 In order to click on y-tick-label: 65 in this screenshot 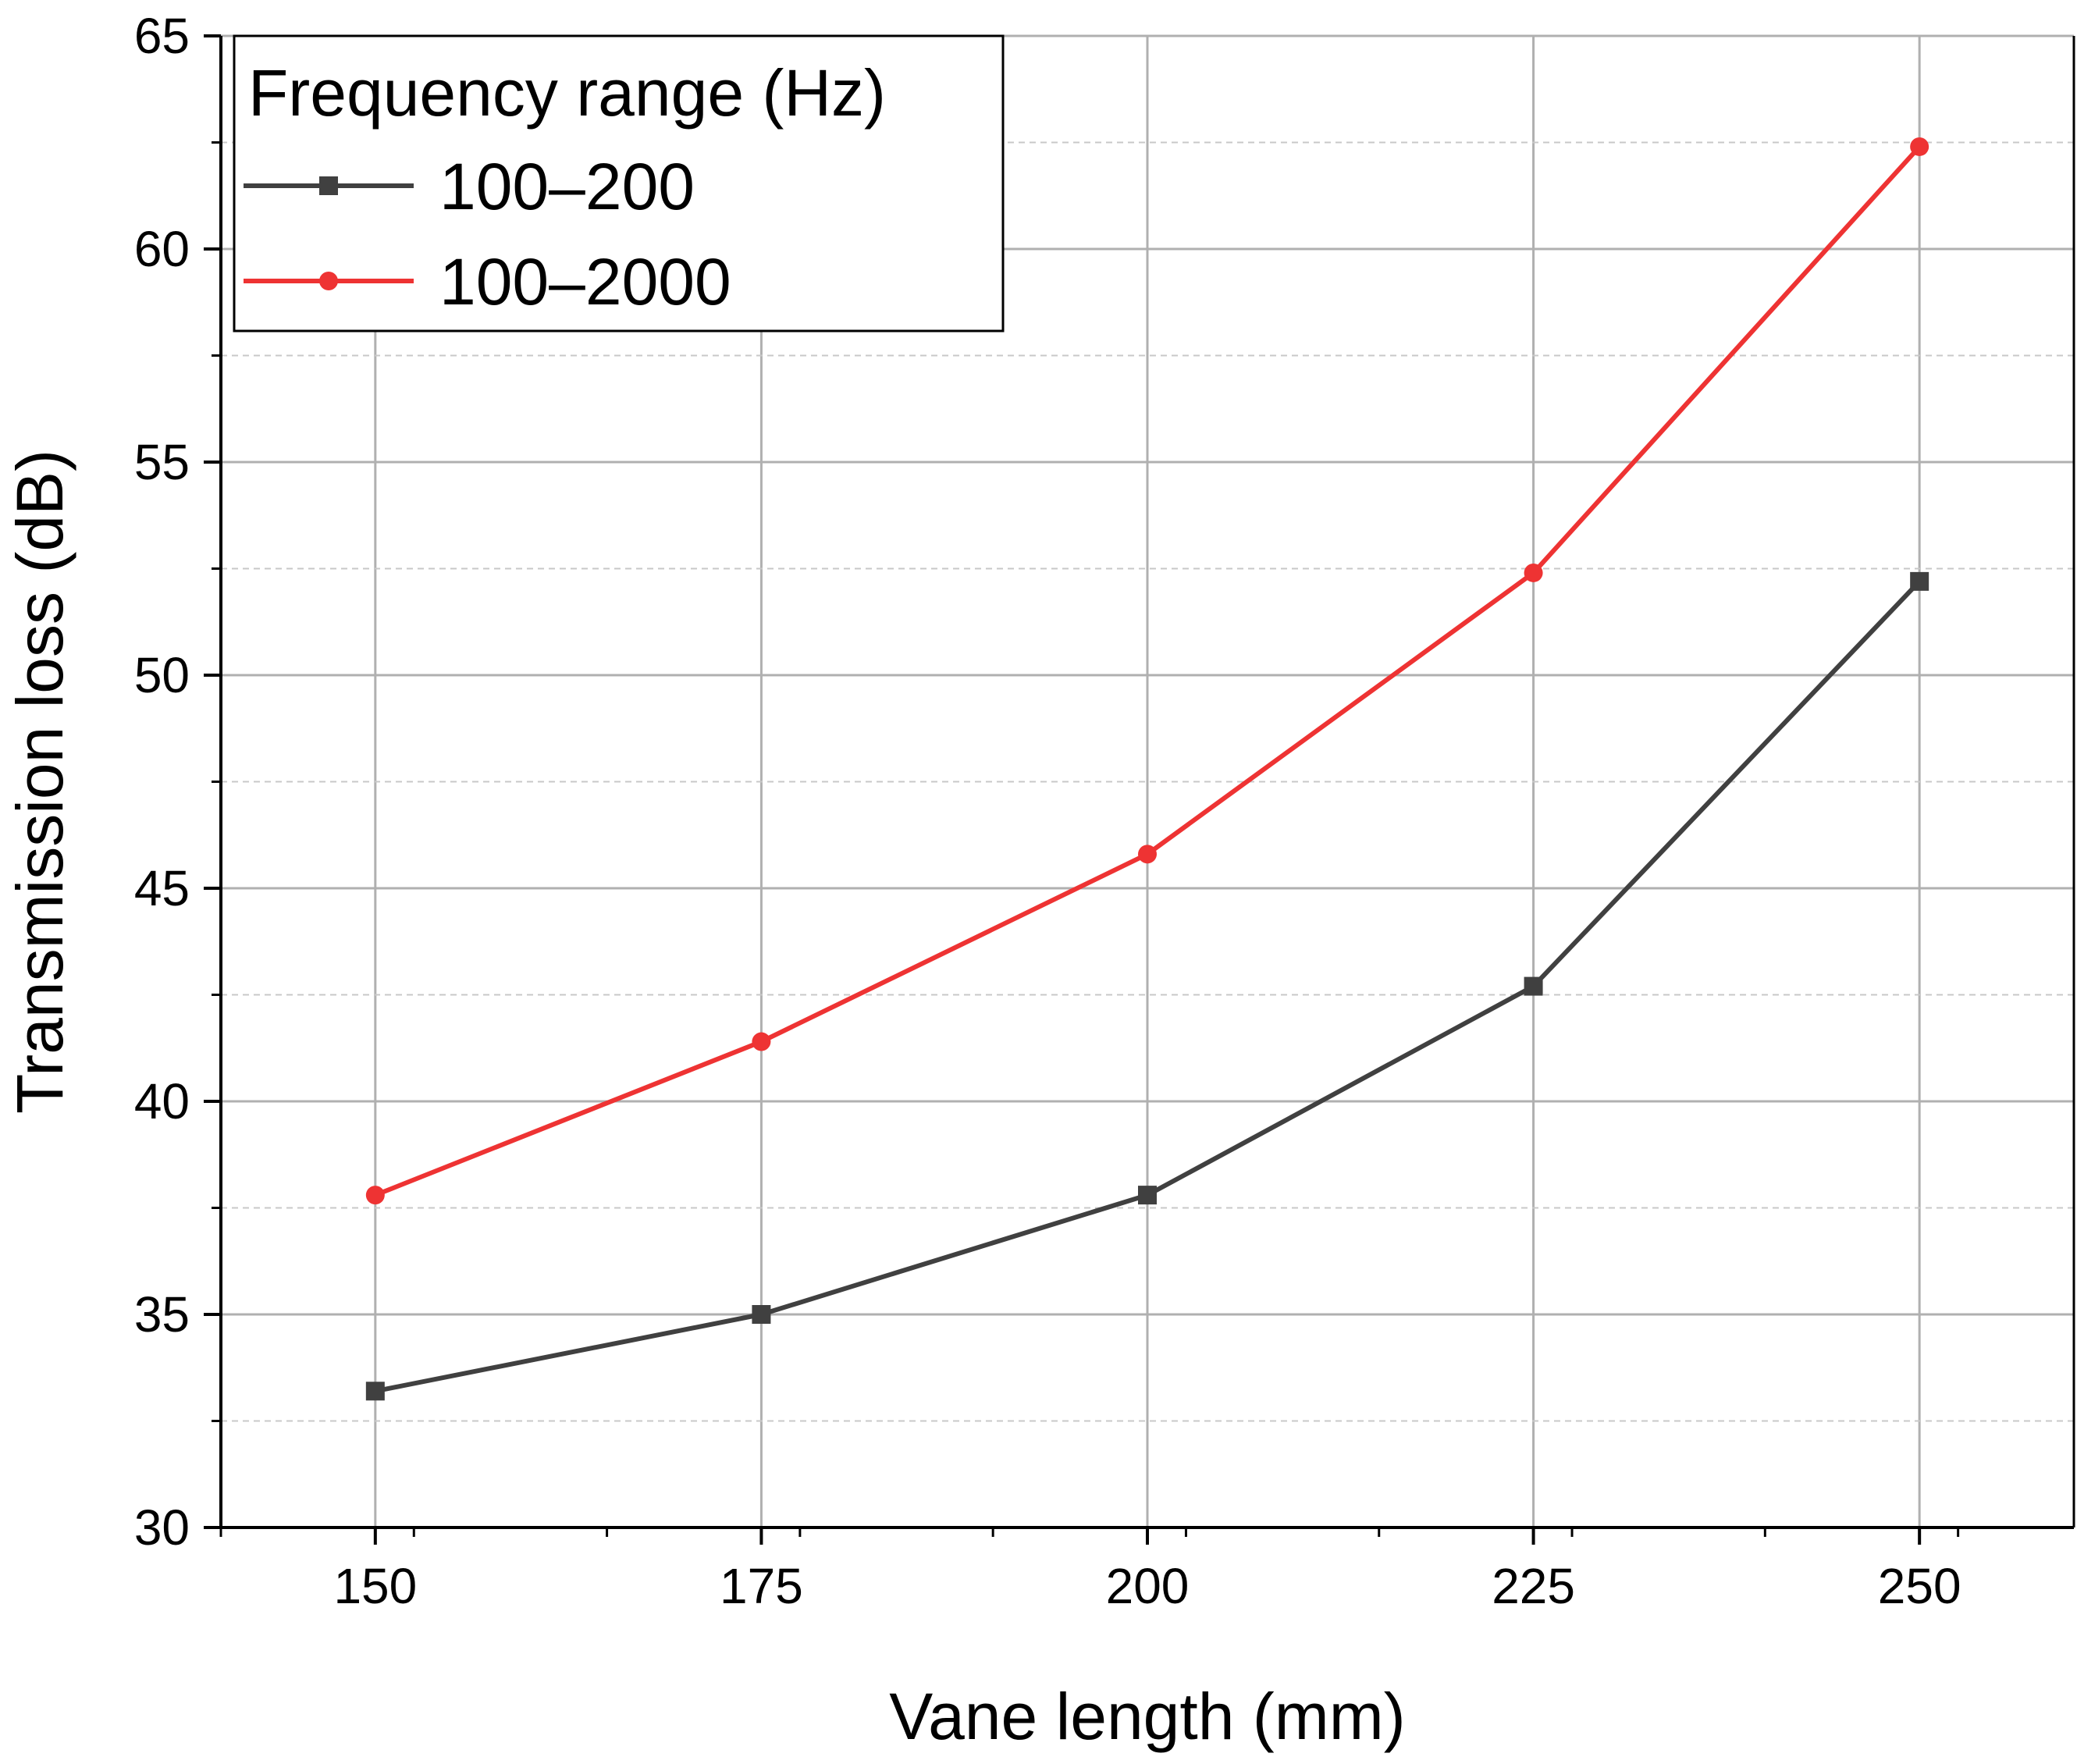, I will do `click(162, 36)`.